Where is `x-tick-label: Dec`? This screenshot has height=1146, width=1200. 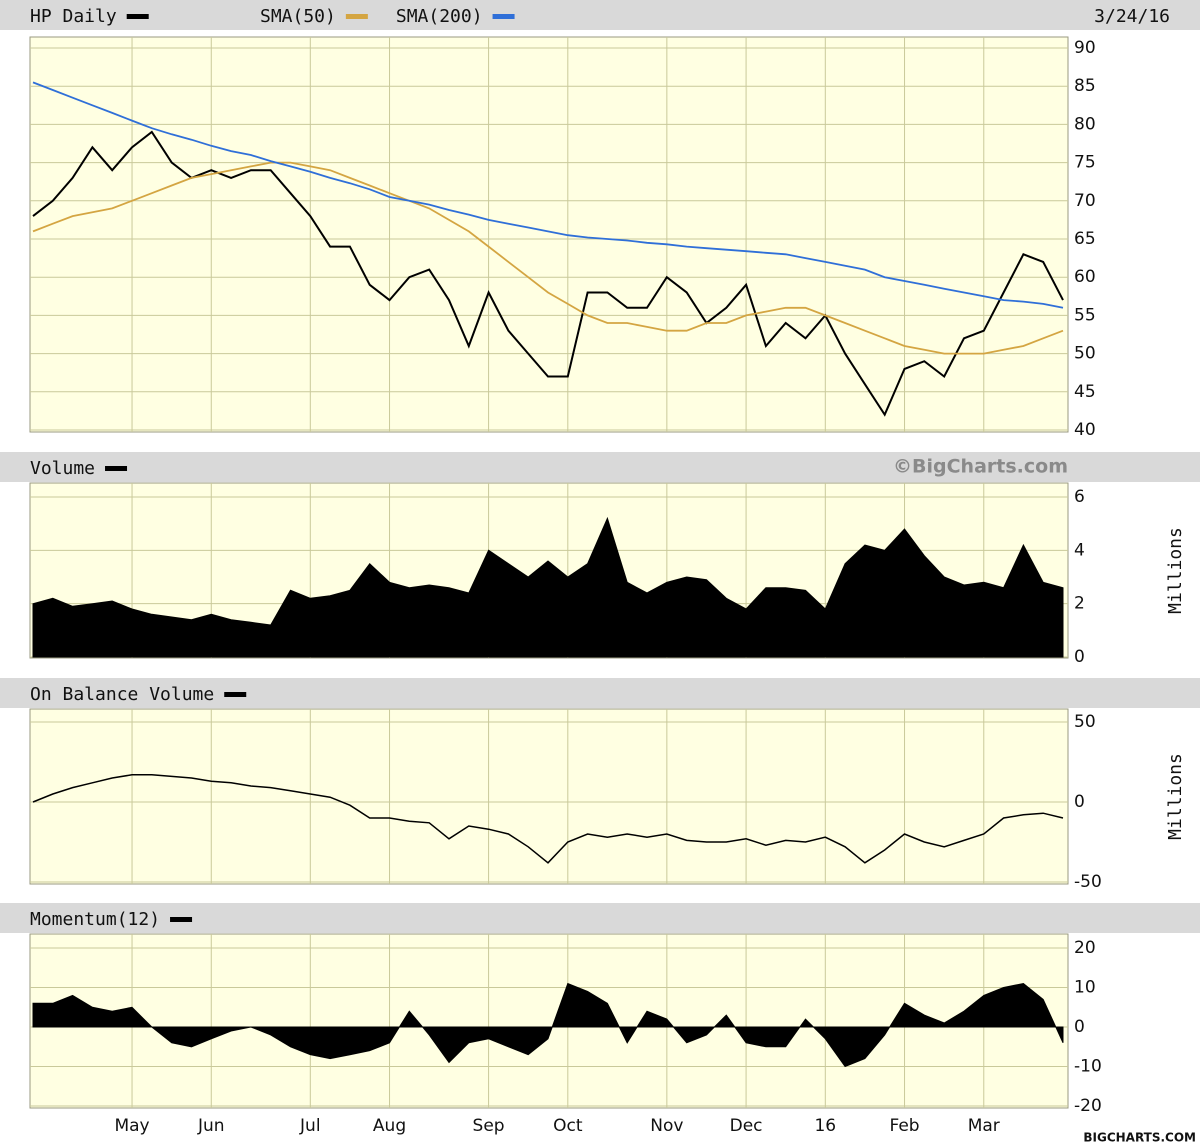 x-tick-label: Dec is located at coordinates (746, 1126).